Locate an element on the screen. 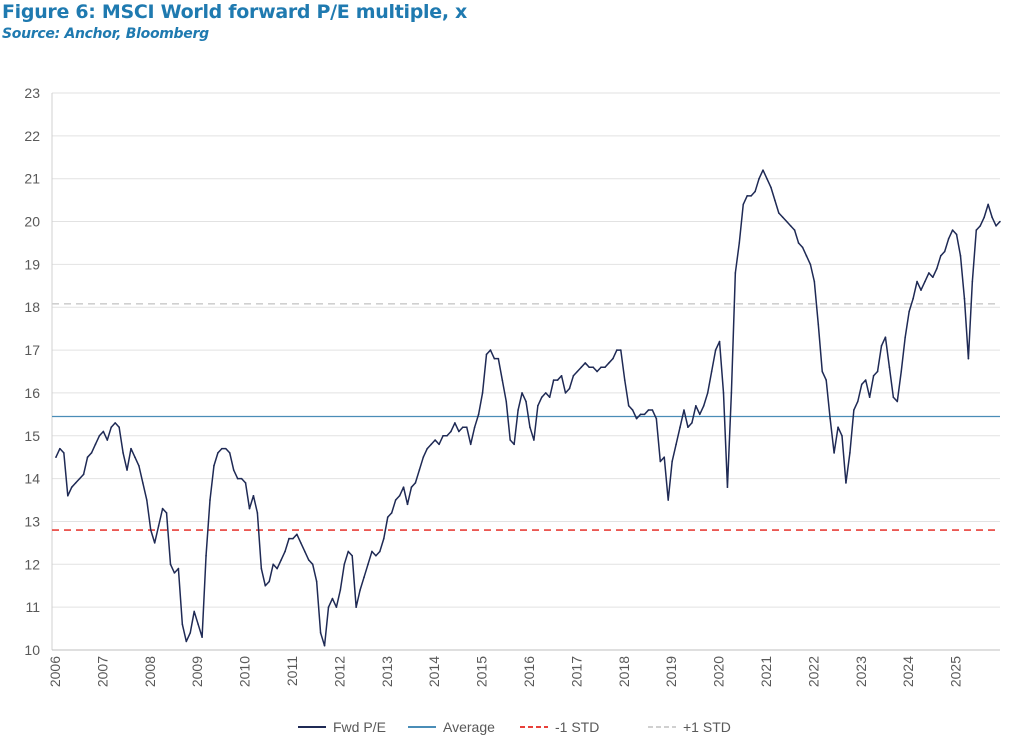 The height and width of the screenshot is (736, 1024). chart-subtitle: Source: Anchor, Bloomberg is located at coordinates (105, 34).